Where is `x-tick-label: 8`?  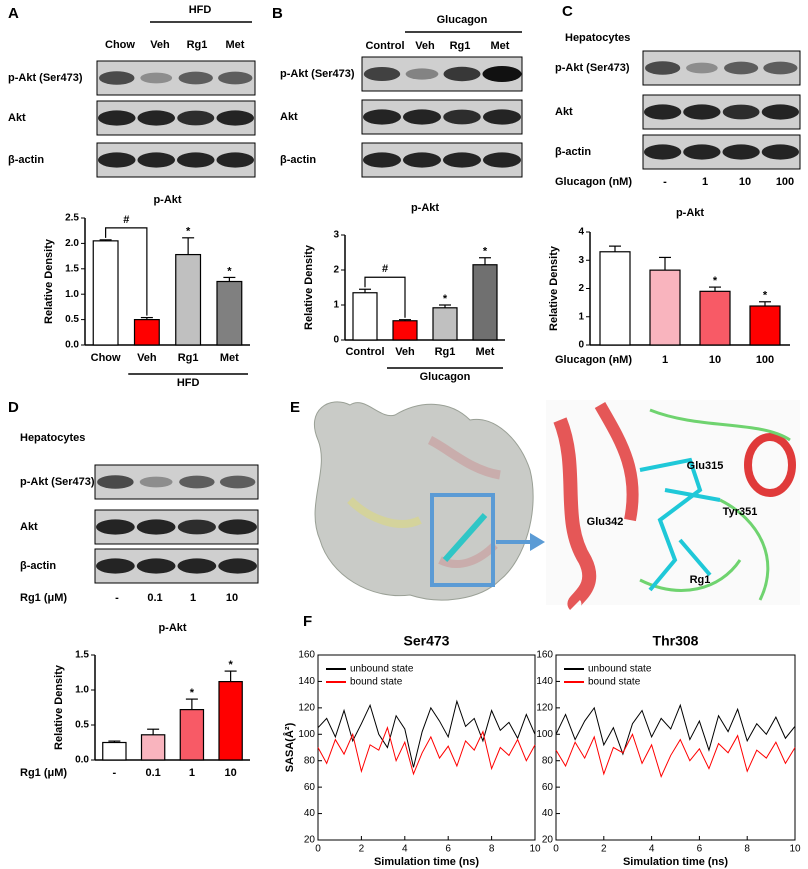 x-tick-label: 8 is located at coordinates (747, 849).